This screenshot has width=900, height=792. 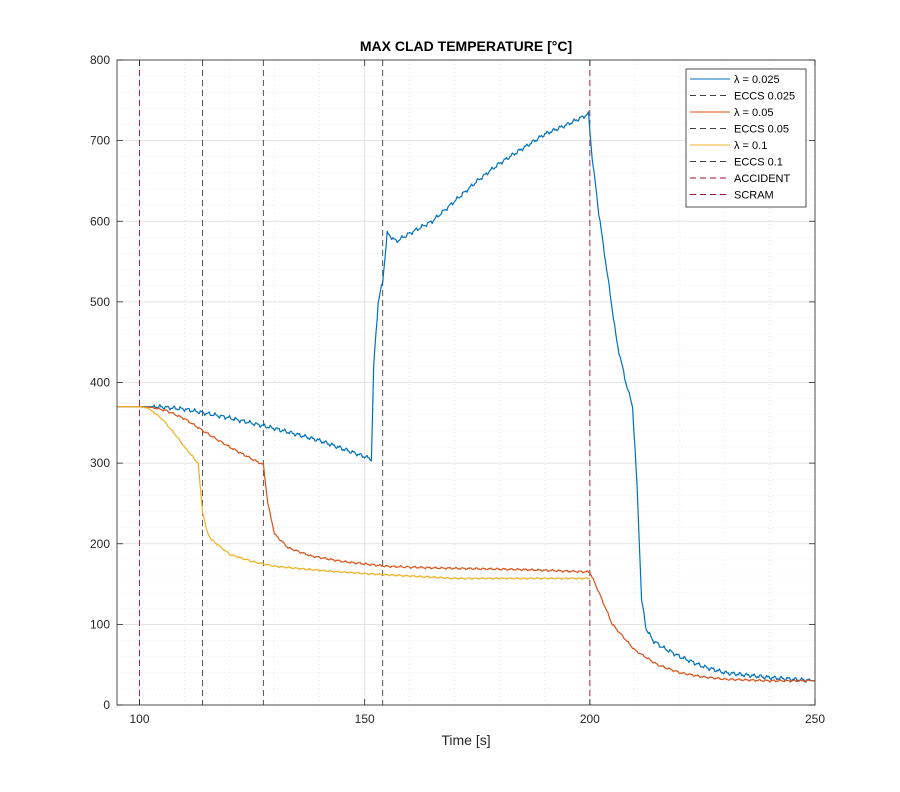 I want to click on legend-label-lambda-0-05: λ = 0.05, so click(x=753, y=113).